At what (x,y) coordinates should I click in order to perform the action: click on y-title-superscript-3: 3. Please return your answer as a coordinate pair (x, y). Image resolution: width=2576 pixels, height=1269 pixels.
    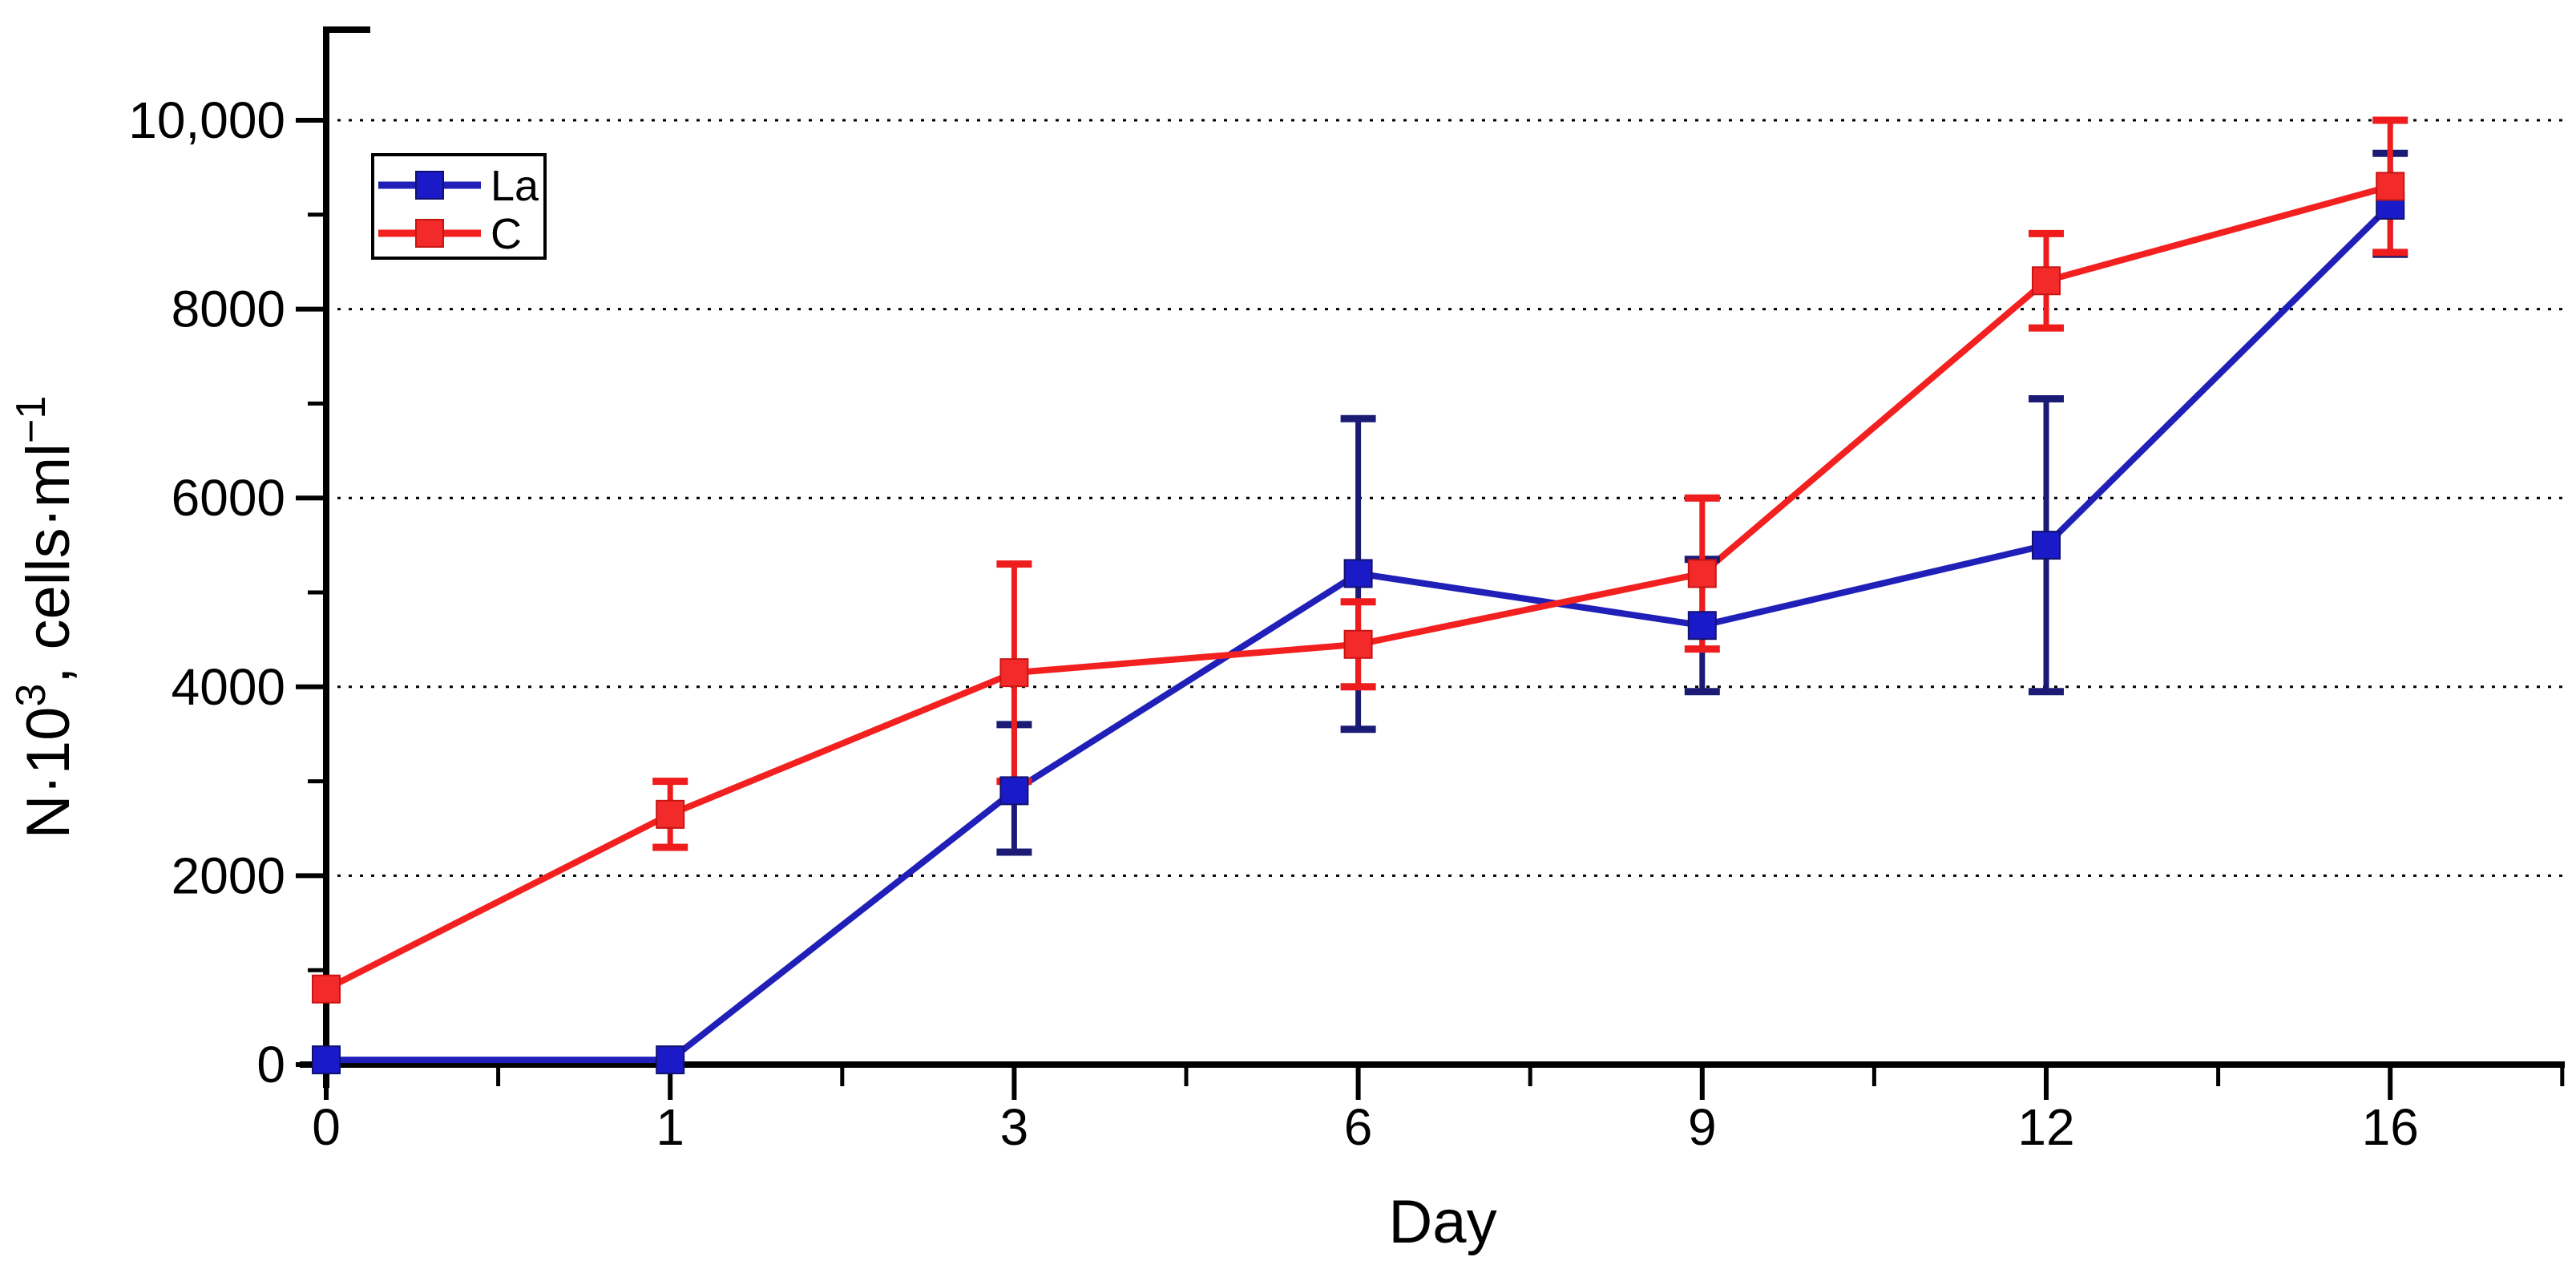
    Looking at the image, I should click on (32, 695).